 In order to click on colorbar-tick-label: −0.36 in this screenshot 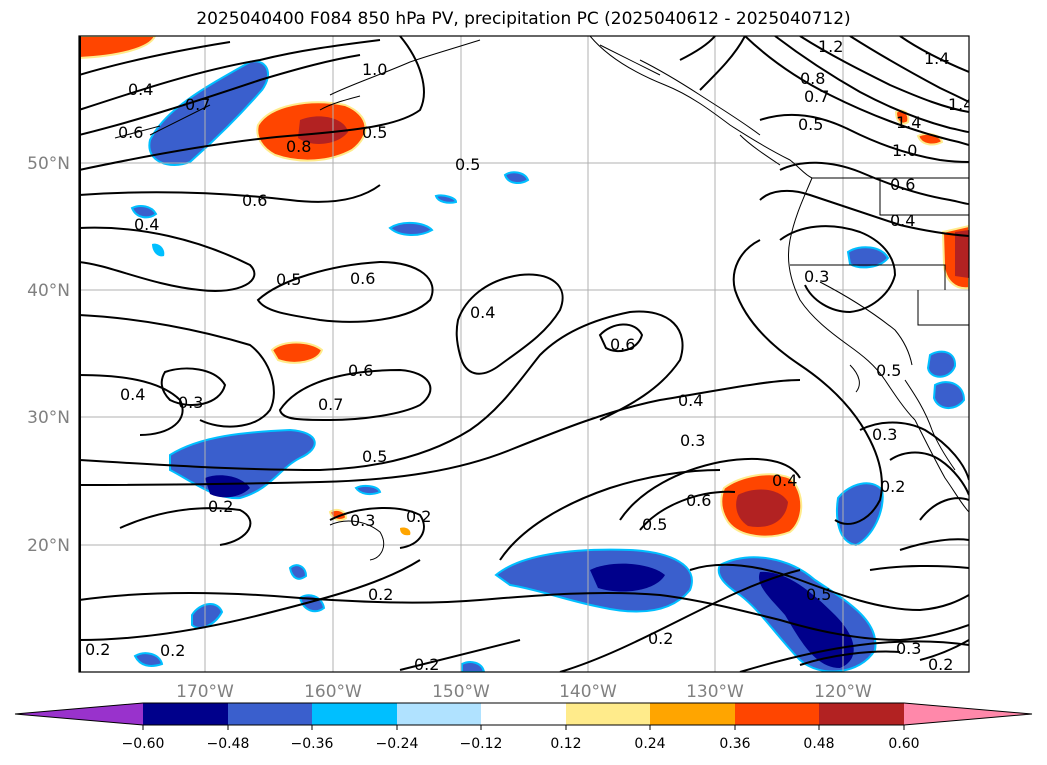, I will do `click(312, 744)`.